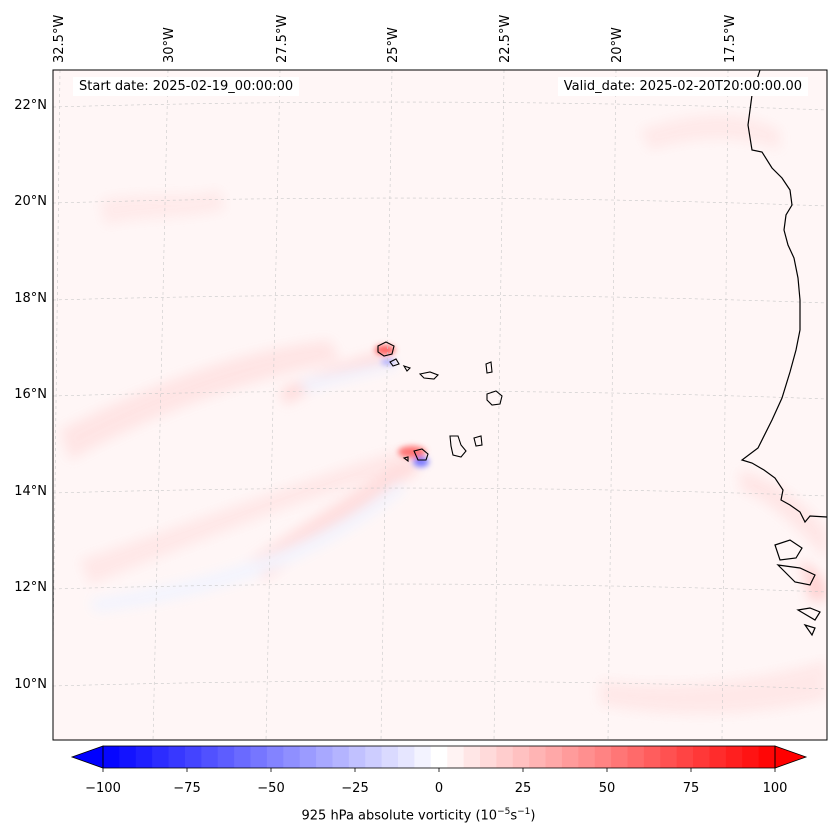  Describe the element at coordinates (730, 38) in the screenshot. I see `lon-label-17-5w: 17.5°W` at that location.